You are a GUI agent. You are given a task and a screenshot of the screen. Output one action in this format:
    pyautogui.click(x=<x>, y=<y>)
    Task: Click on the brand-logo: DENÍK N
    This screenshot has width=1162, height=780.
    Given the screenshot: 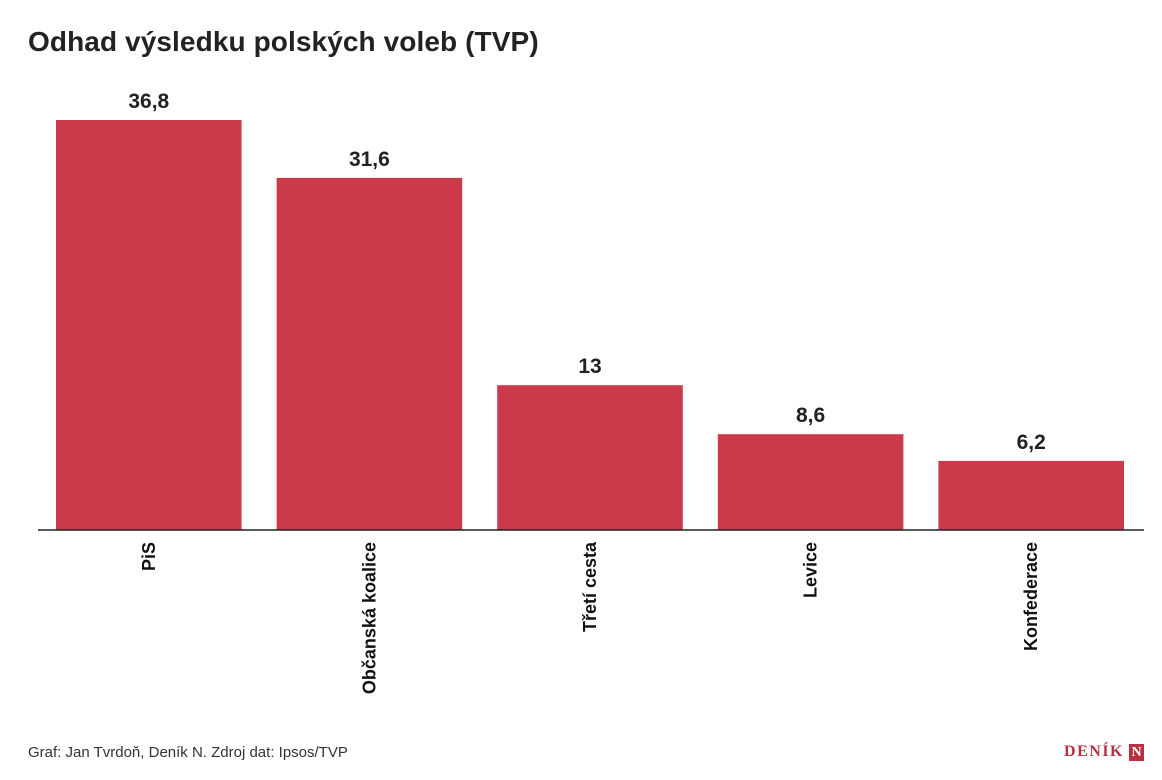 What is the action you would take?
    pyautogui.click(x=1104, y=752)
    